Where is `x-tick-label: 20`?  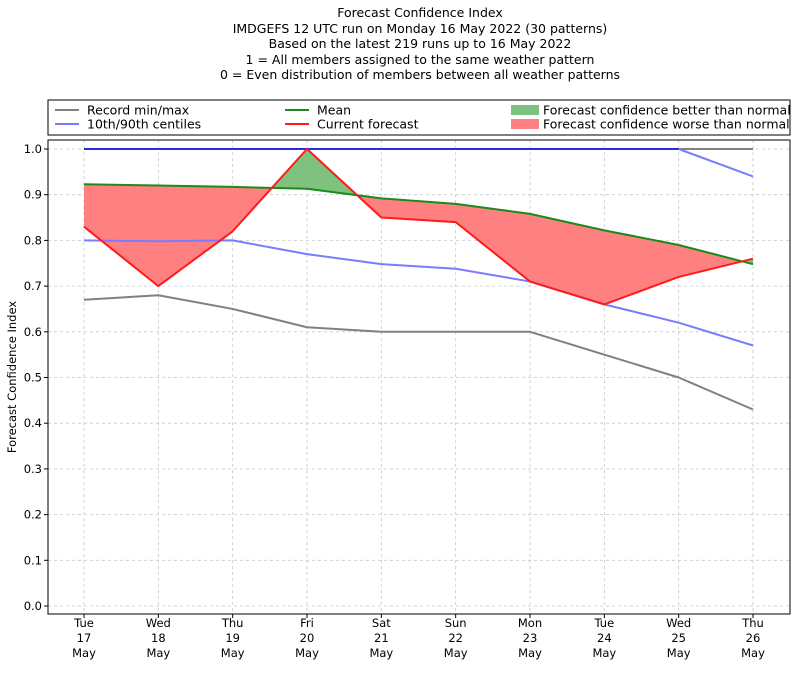 x-tick-label: 20 is located at coordinates (307, 638).